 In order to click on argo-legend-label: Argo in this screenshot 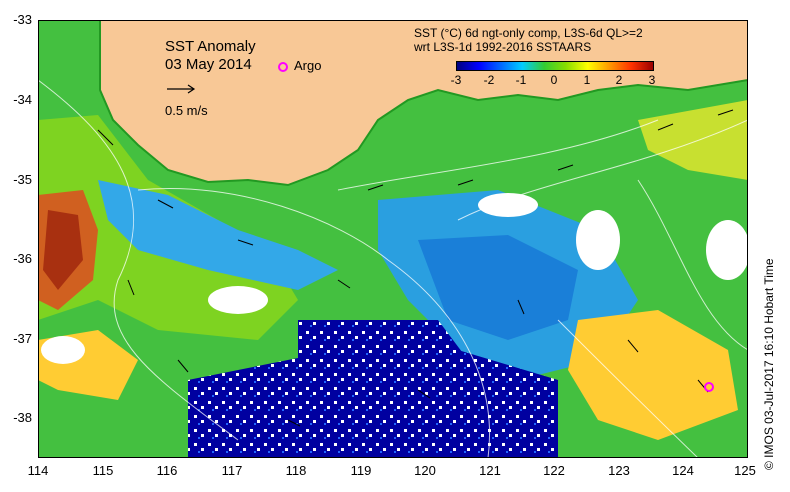, I will do `click(308, 65)`.